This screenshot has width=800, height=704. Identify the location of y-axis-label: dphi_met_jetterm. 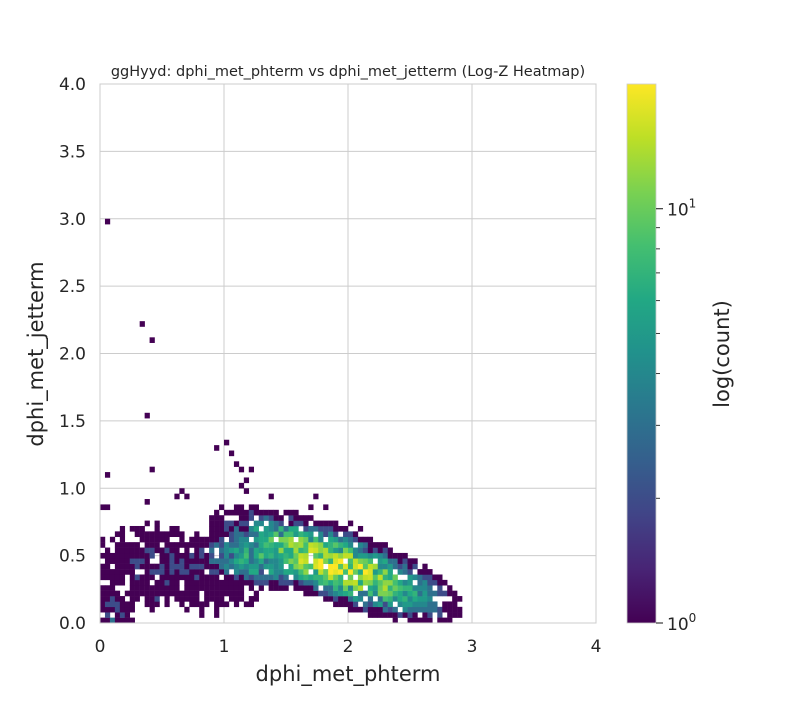
(36, 353).